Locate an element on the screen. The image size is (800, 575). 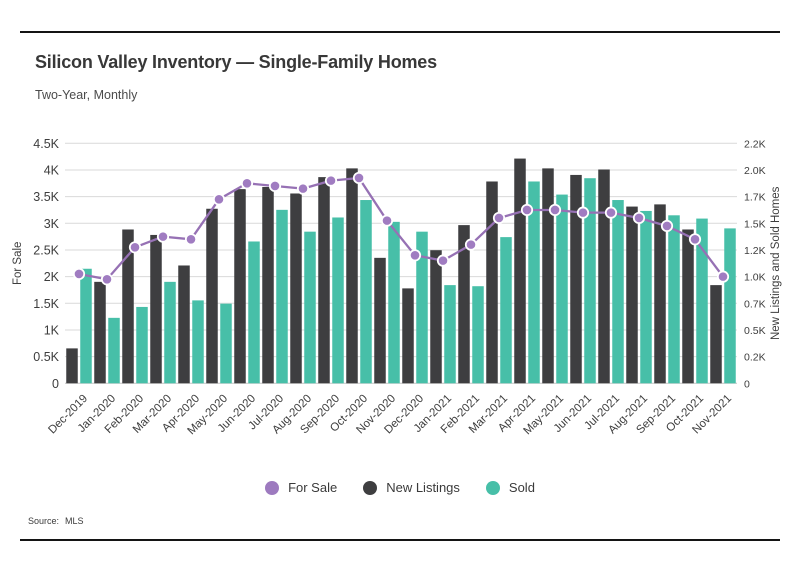
bottom-rule is located at coordinates (400, 540).